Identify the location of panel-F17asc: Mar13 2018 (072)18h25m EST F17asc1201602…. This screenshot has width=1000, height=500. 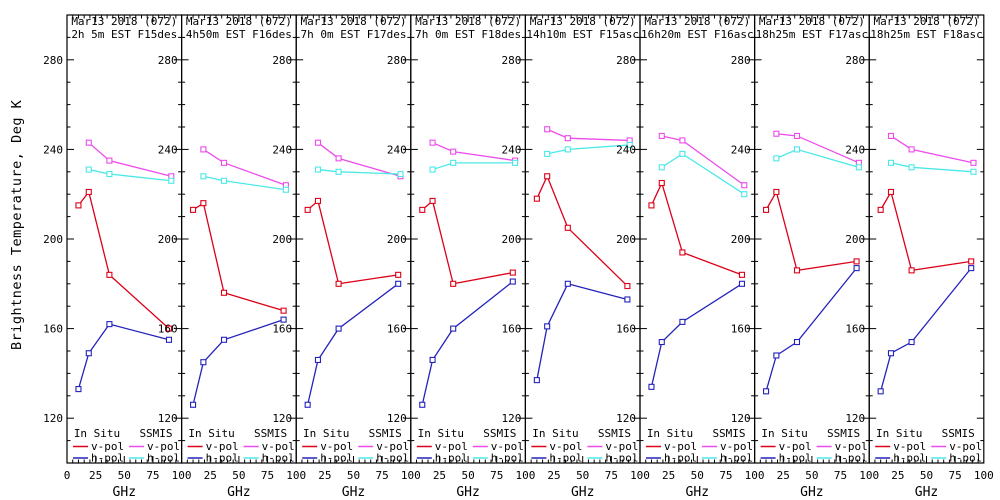
(805, 257).